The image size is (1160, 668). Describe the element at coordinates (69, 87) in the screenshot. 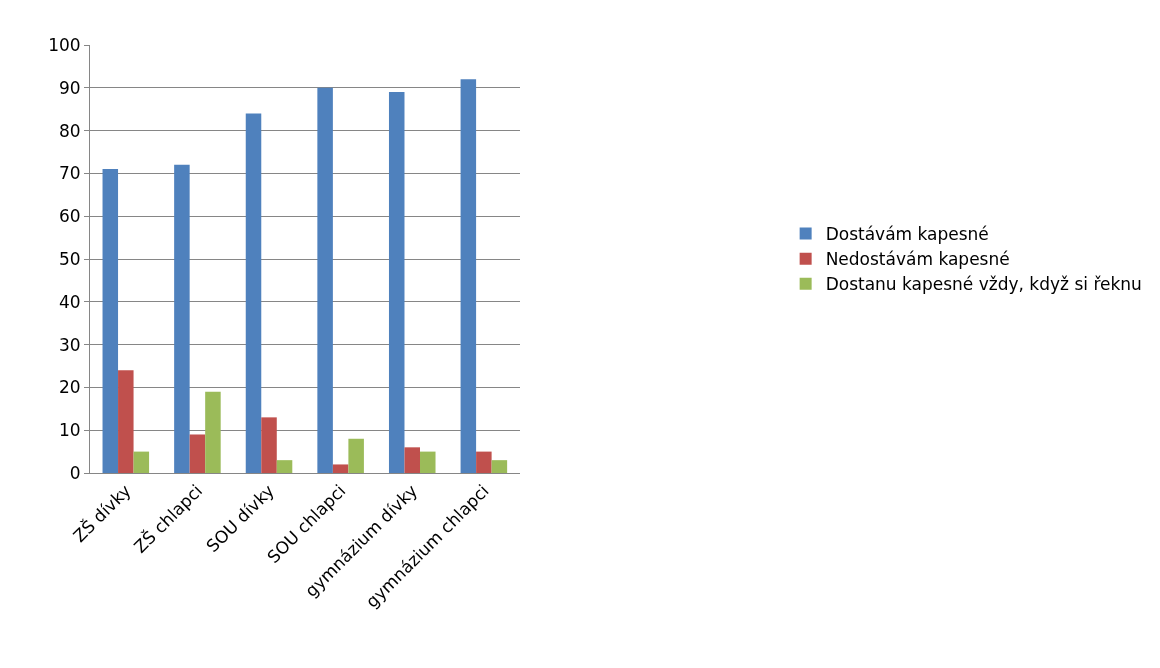

I see `y-tick-label: 90` at that location.